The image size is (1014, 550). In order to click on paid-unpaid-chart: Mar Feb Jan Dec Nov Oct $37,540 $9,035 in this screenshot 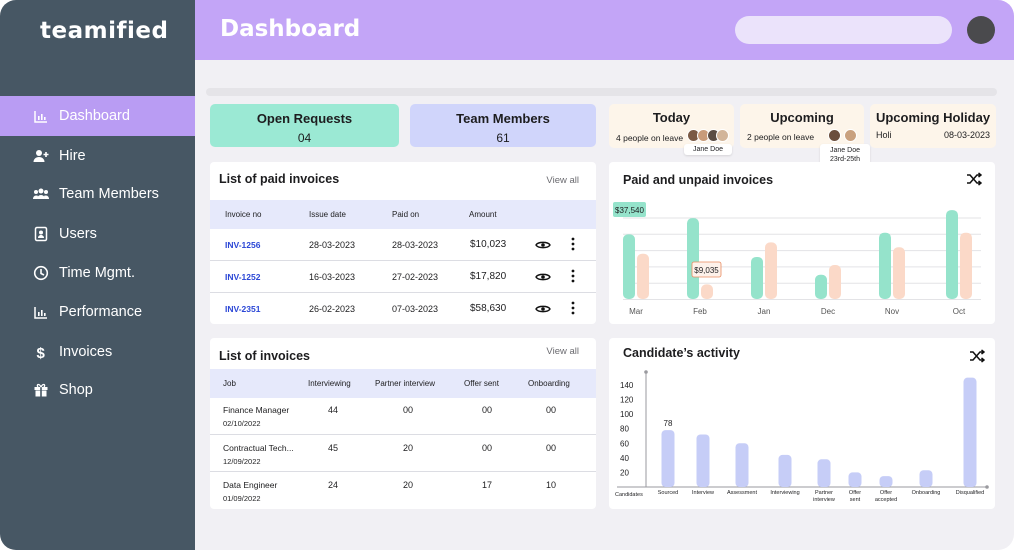, I will do `click(797, 259)`.